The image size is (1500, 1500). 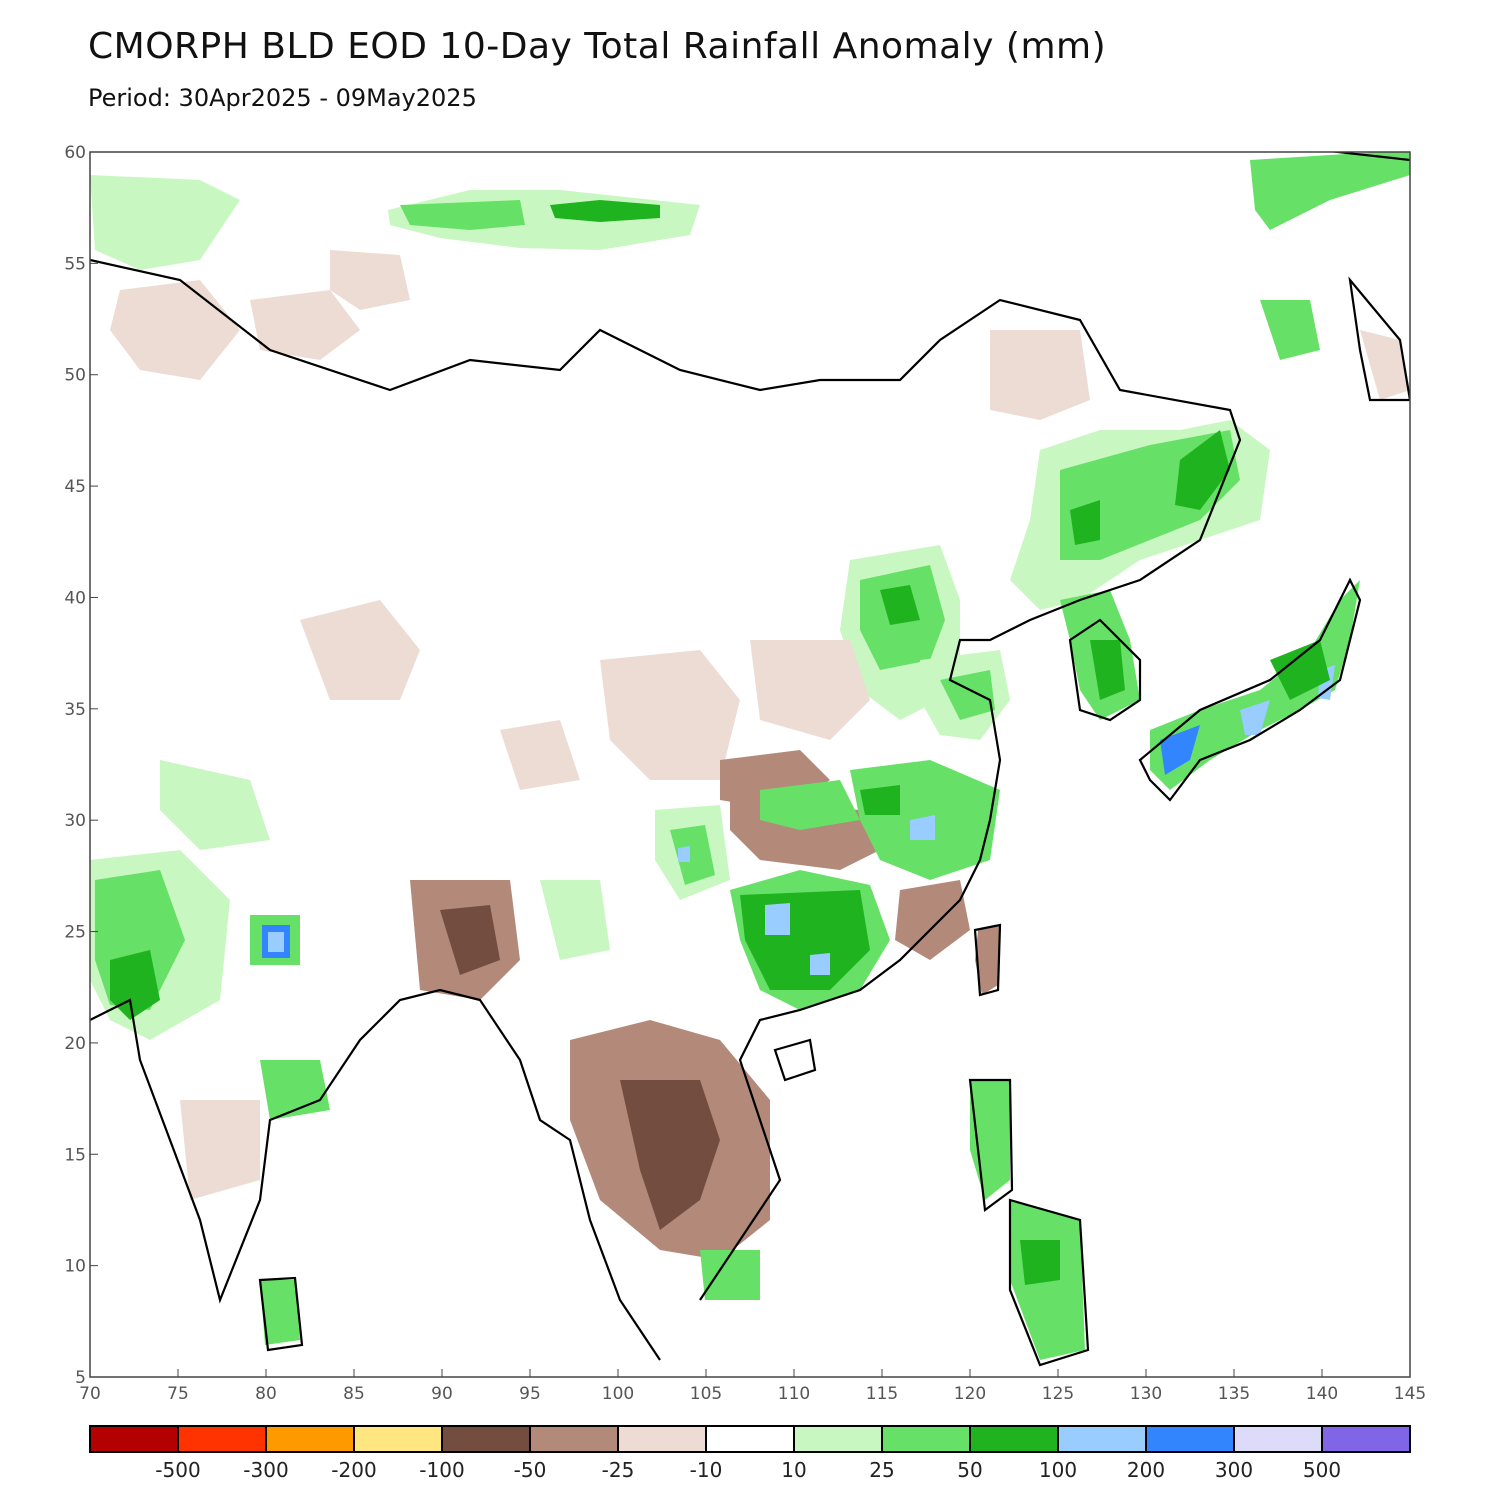 What do you see at coordinates (177, 1470) in the screenshot?
I see `colorbar-label: -500` at bounding box center [177, 1470].